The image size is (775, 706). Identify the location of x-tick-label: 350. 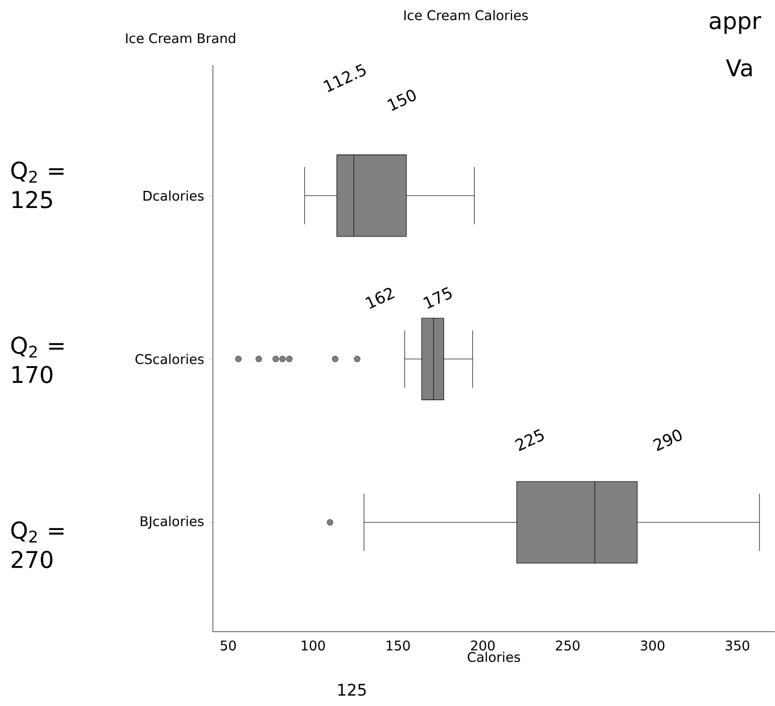
(738, 645).